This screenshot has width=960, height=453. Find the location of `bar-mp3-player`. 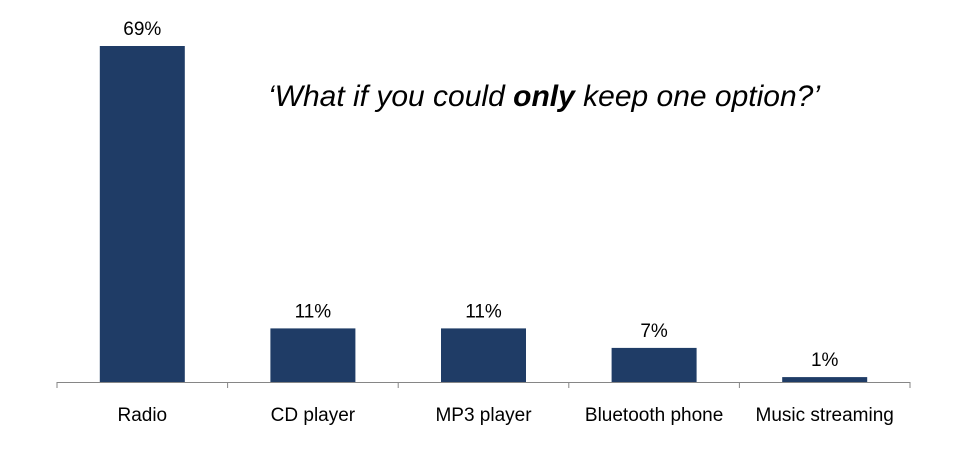

bar-mp3-player is located at coordinates (483, 355).